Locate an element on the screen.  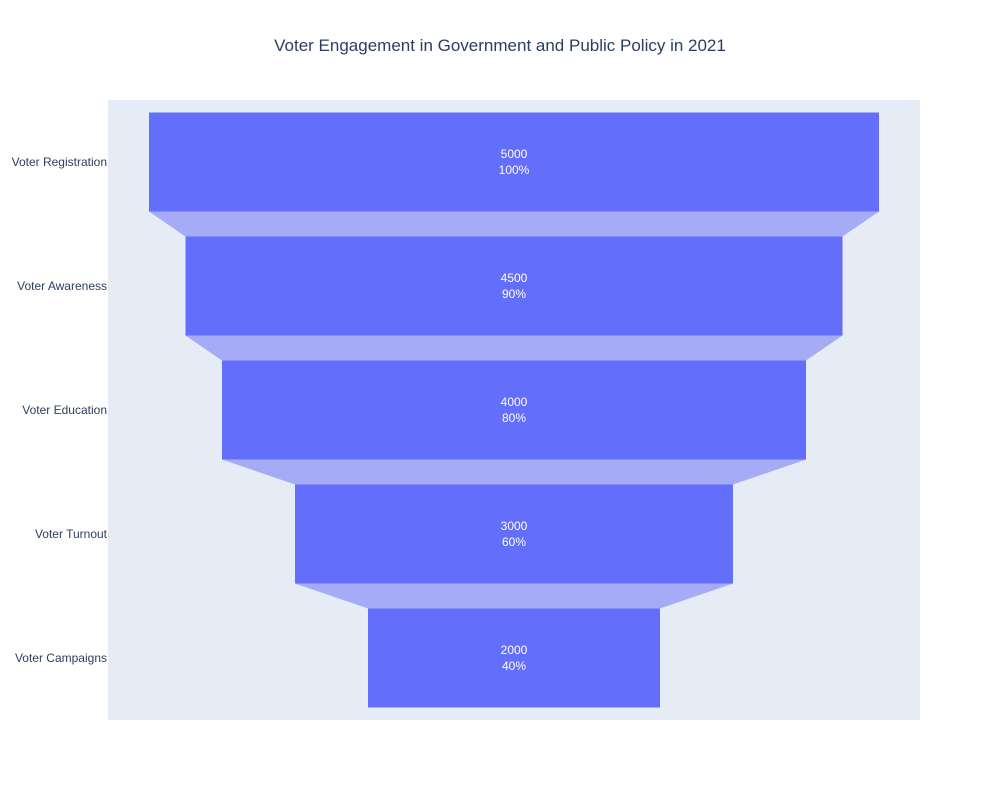
bar-value-label: 2000 is located at coordinates (514, 650).